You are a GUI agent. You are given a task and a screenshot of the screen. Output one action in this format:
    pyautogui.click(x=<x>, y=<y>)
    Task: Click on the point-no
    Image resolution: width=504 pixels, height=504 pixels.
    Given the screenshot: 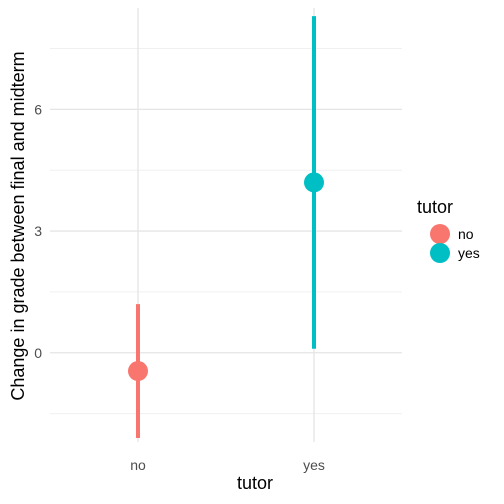 What is the action you would take?
    pyautogui.click(x=138, y=371)
    